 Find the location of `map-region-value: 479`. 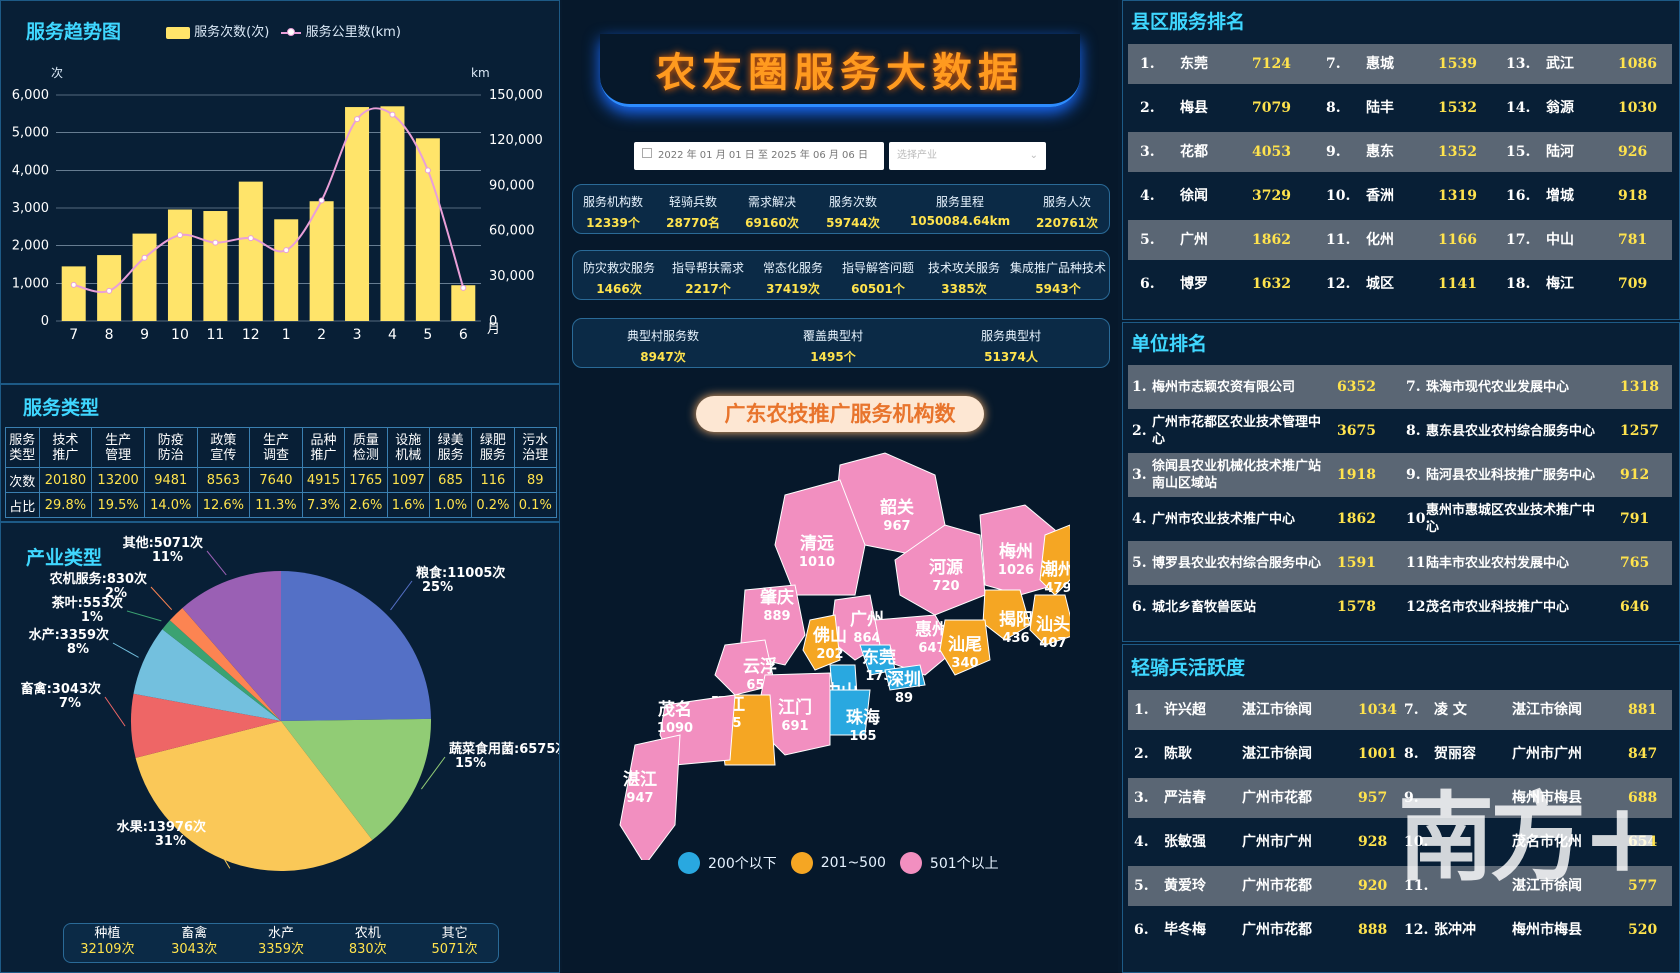

map-region-value: 479 is located at coordinates (1057, 588).